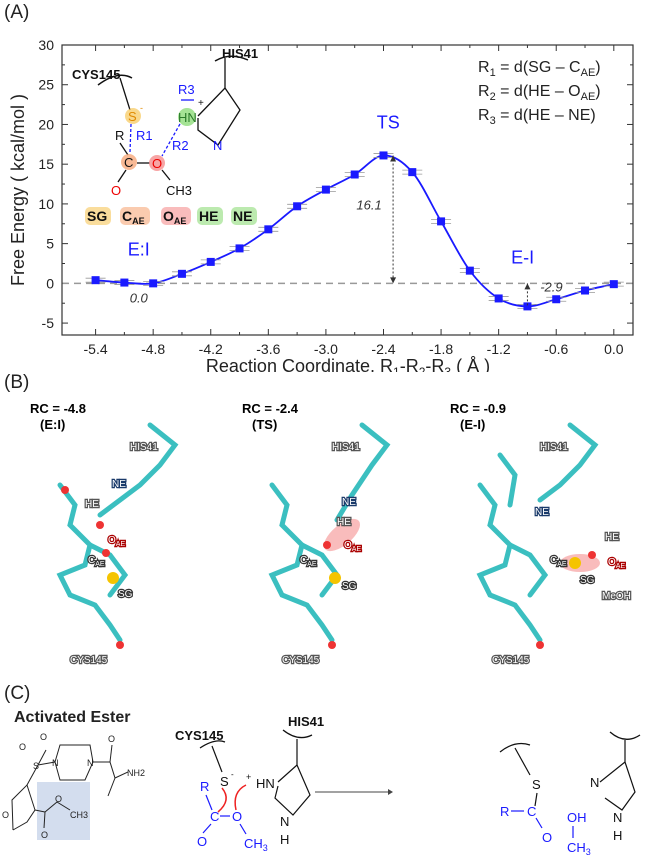 This screenshot has width=645, height=859. Describe the element at coordinates (132, 116) in the screenshot. I see `inset-s-atom: S` at that location.